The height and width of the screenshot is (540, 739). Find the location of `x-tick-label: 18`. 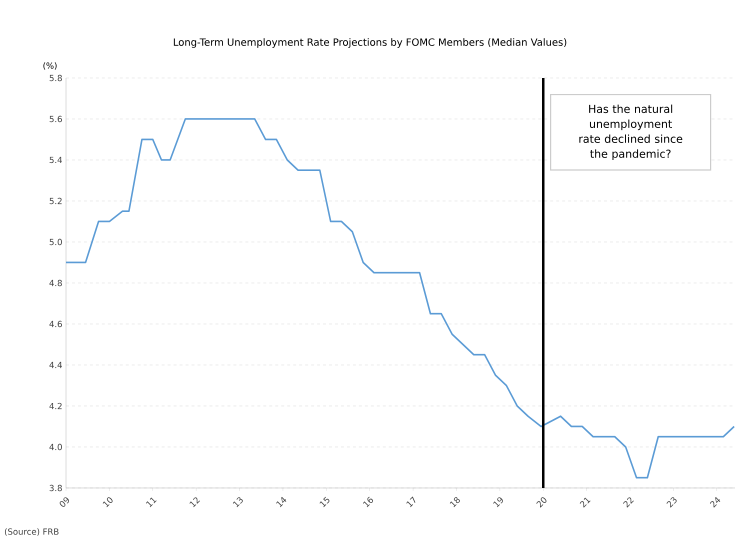

x-tick-label: 18 is located at coordinates (455, 502).